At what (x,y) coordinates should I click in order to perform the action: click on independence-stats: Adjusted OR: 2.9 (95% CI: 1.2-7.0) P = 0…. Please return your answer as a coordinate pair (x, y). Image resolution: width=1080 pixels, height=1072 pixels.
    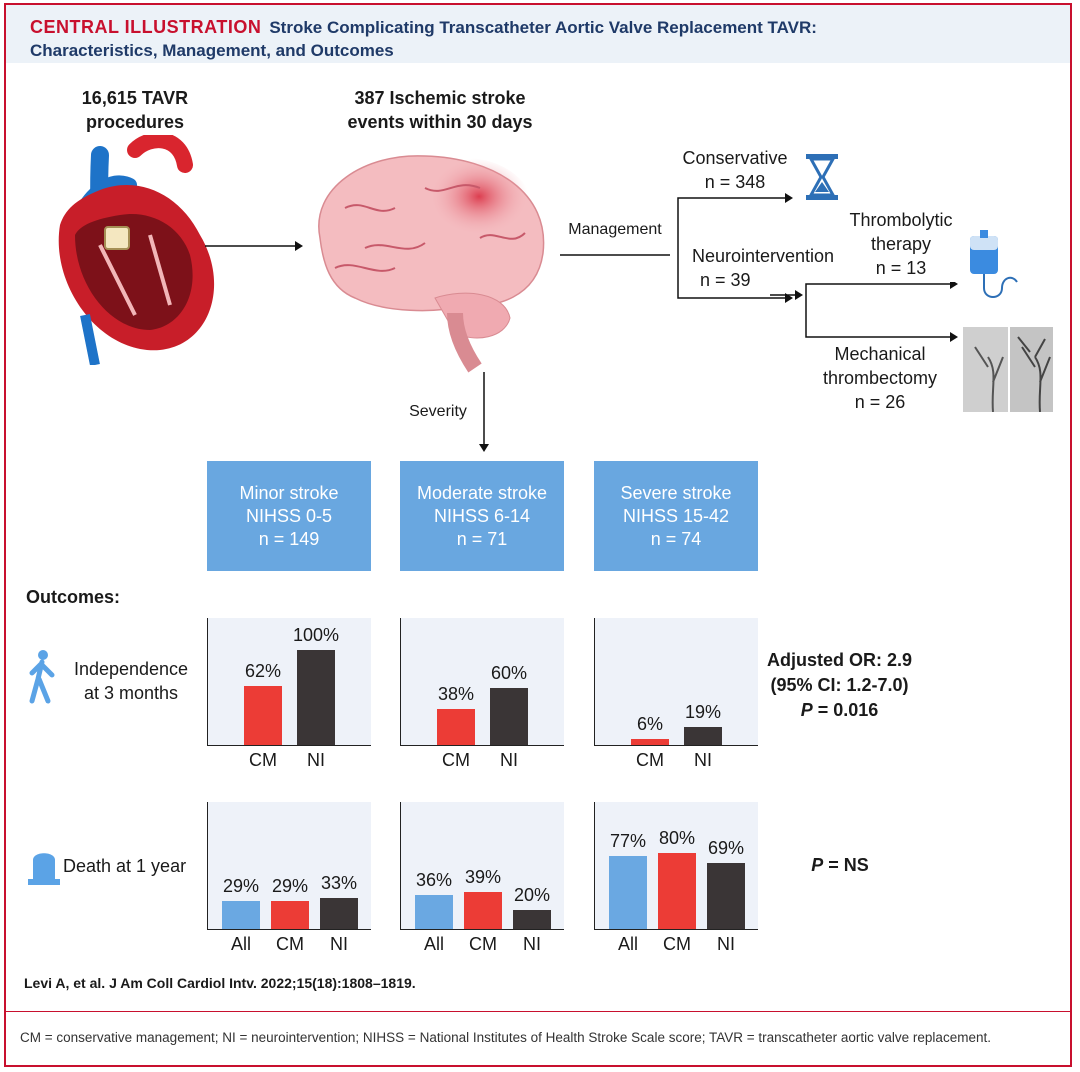
    Looking at the image, I should click on (839, 685).